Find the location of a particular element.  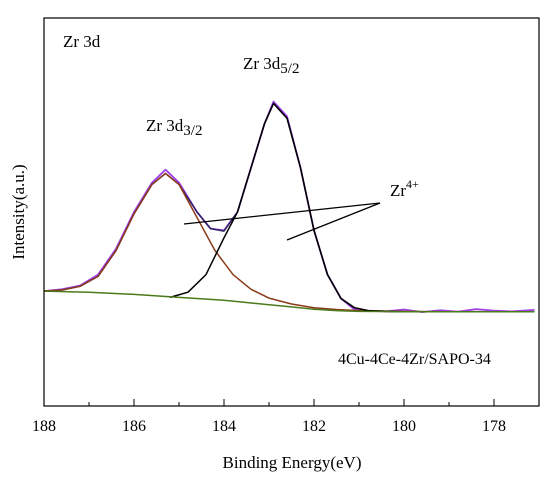

peak-label-3d32-sub: 3/2 is located at coordinates (192, 131).